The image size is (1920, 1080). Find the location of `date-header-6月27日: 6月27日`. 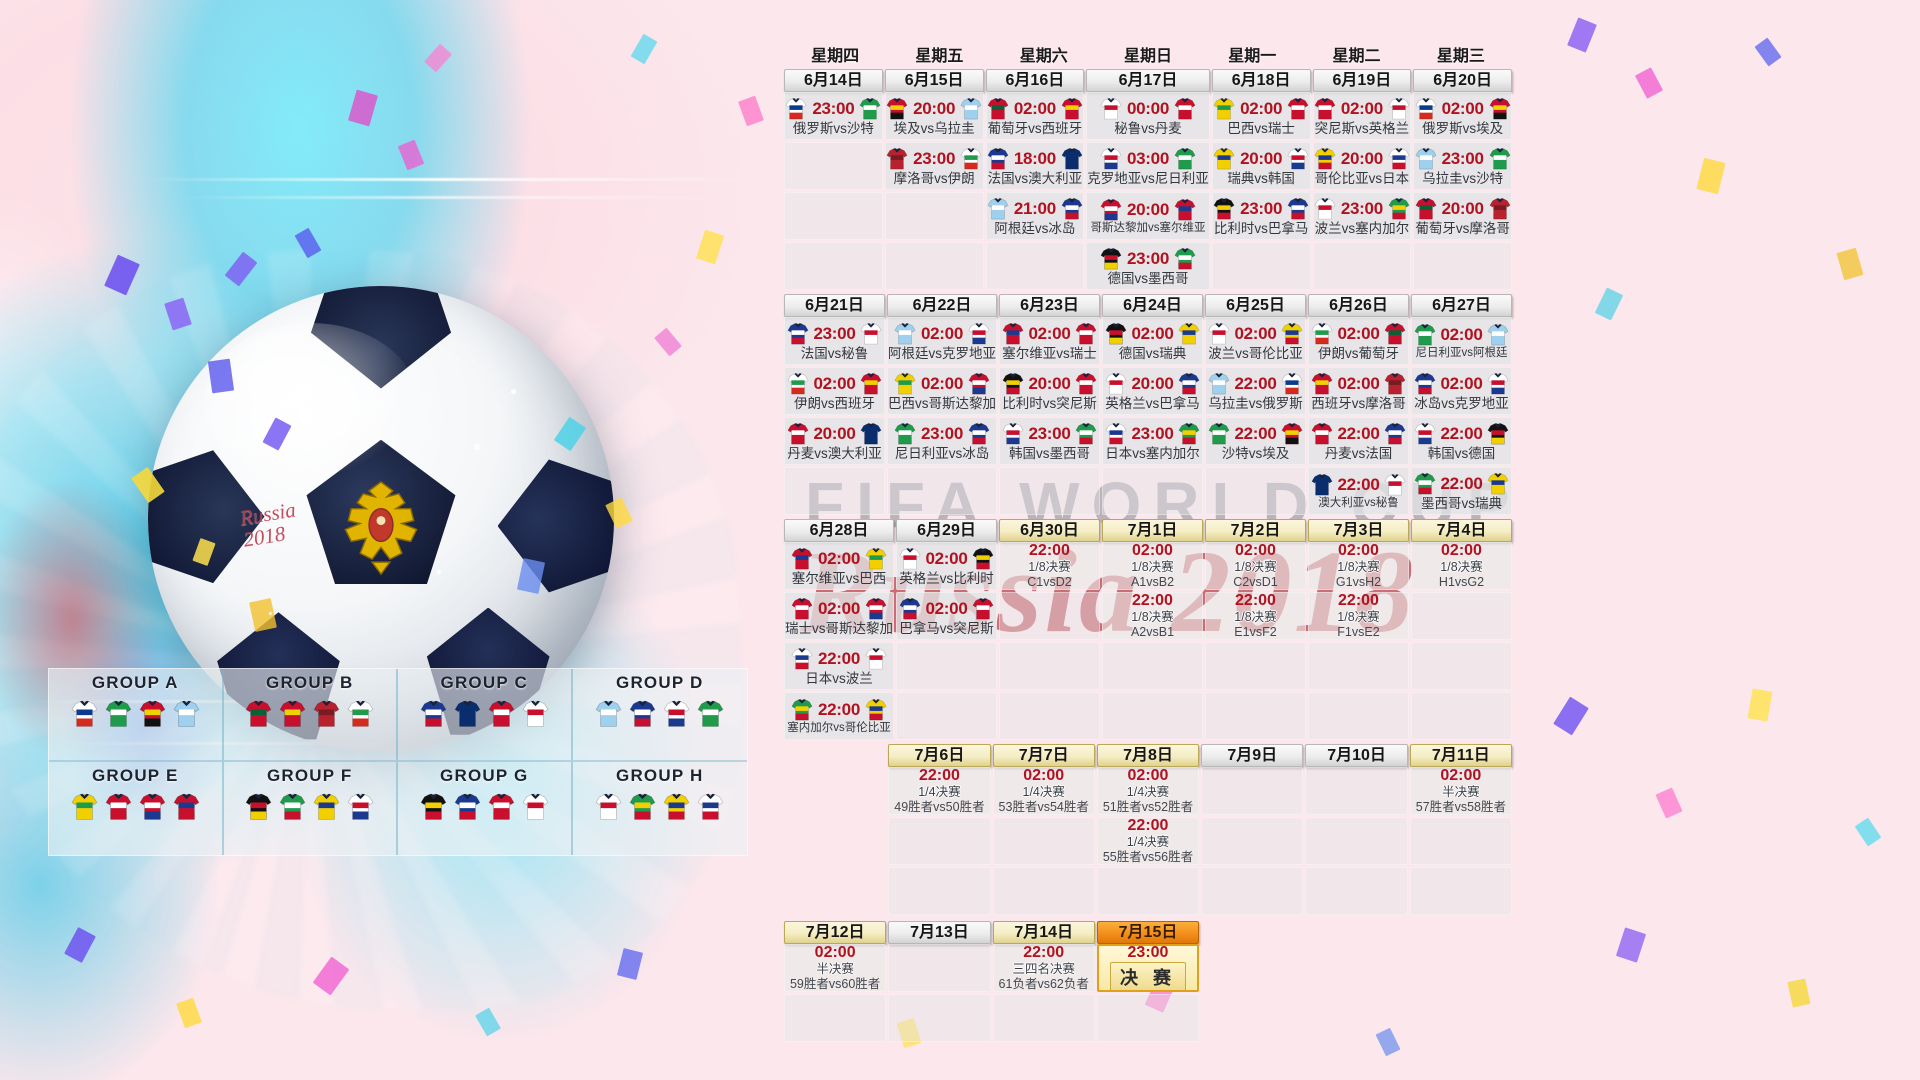

date-header-6月27日: 6月27日 is located at coordinates (1461, 305).